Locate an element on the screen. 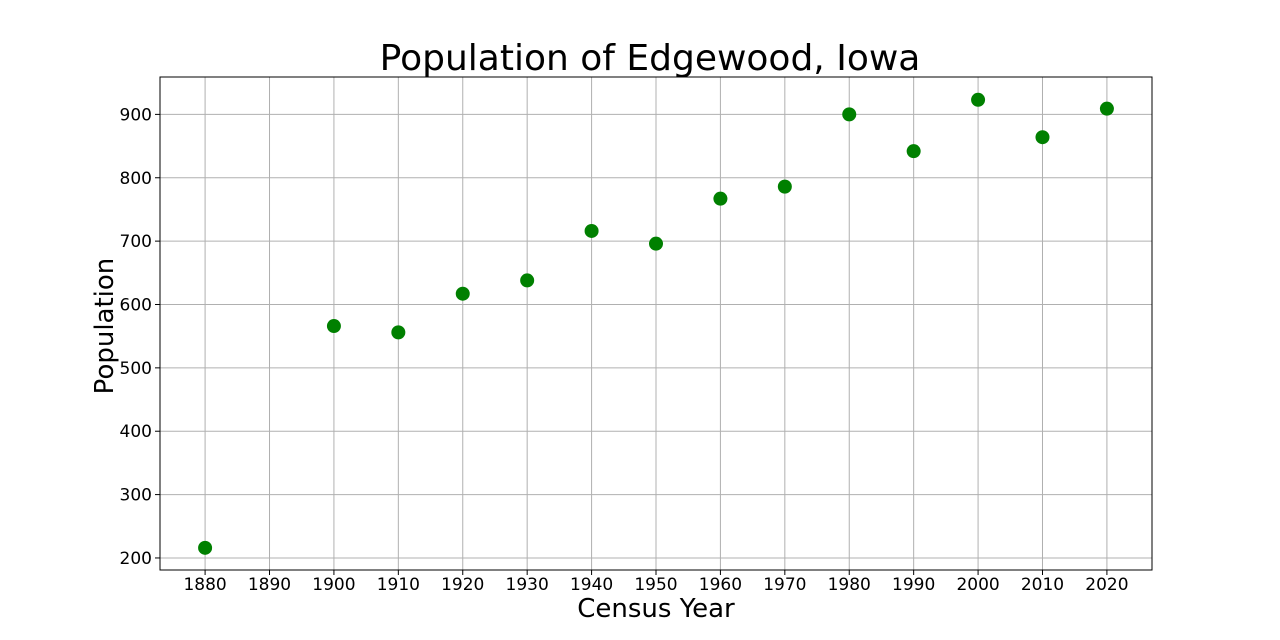  x-tick-label: 1940 is located at coordinates (591, 585).